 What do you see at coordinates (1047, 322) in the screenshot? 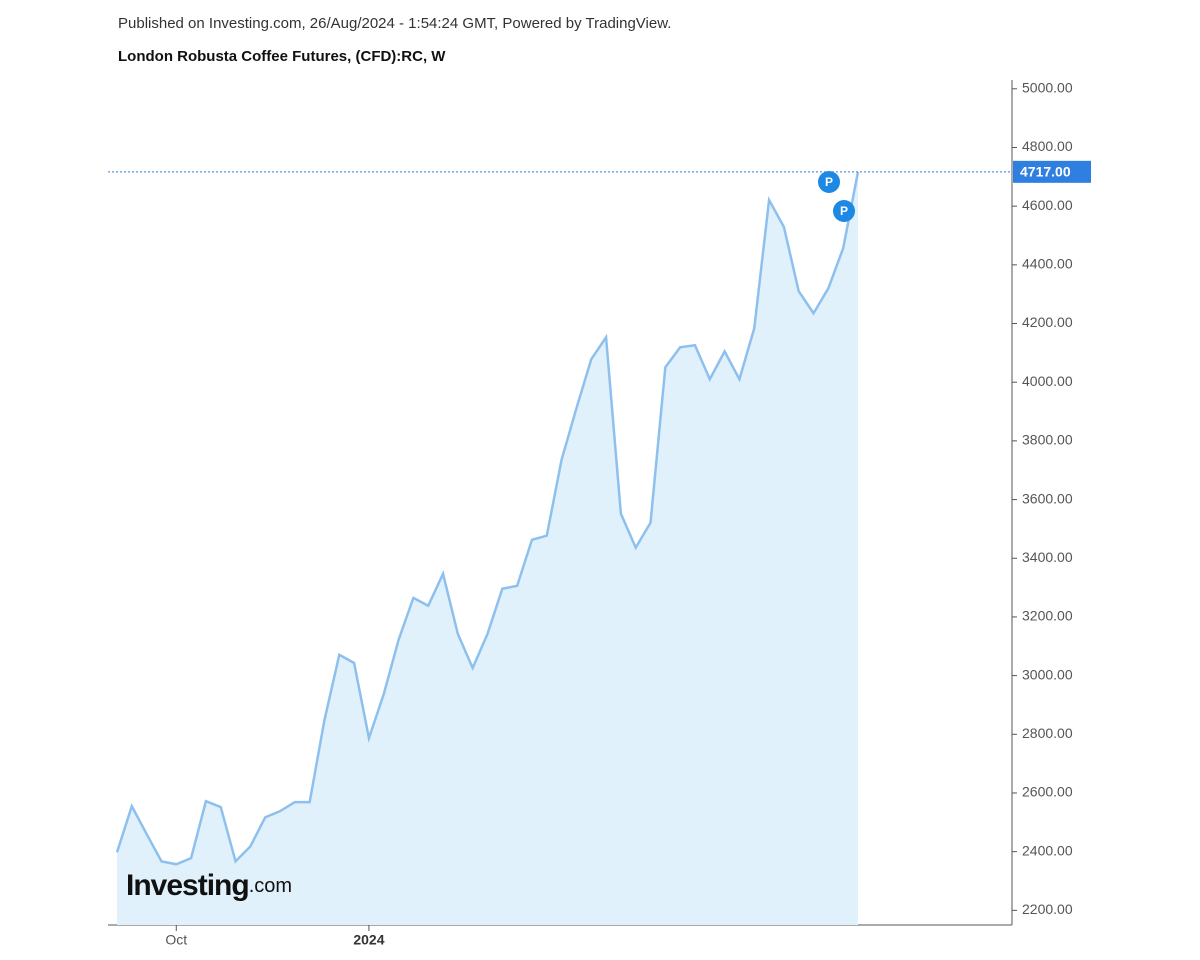
I see `y-tick-label: 4200.00` at bounding box center [1047, 322].